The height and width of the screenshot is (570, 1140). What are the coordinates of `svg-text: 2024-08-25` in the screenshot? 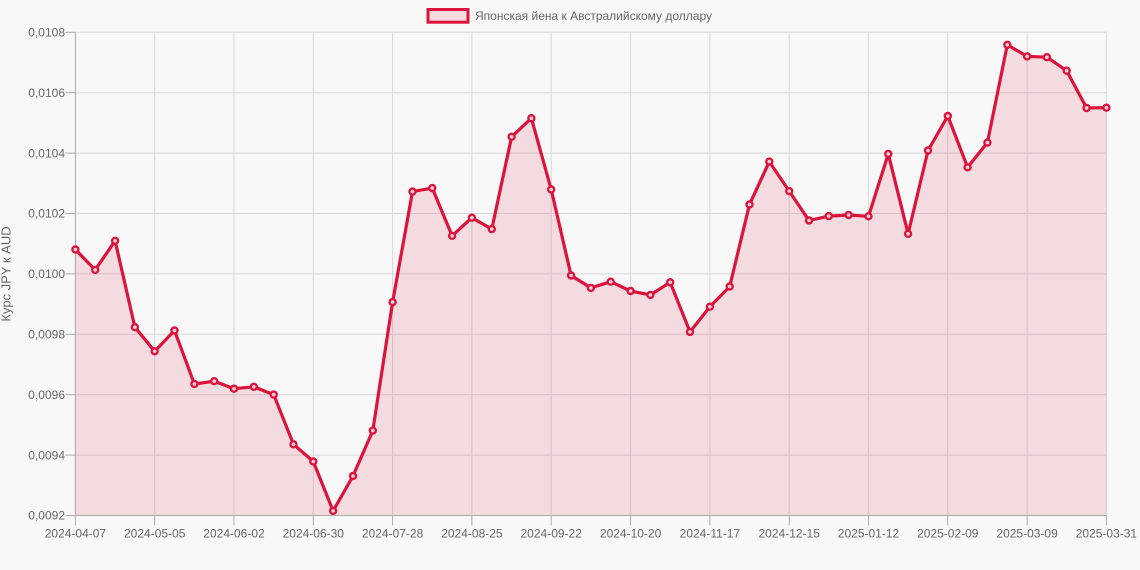 It's located at (472, 534).